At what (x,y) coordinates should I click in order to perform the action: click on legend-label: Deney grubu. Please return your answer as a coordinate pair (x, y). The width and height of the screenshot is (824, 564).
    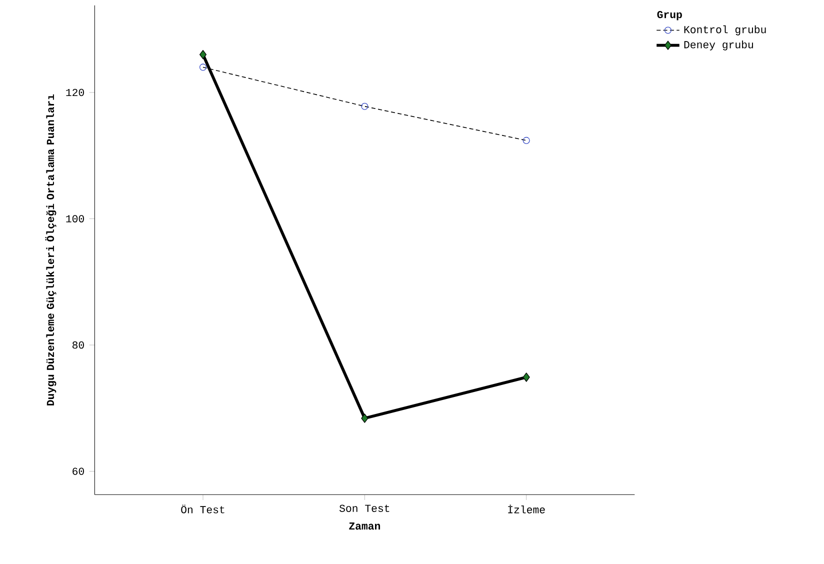
    Looking at the image, I should click on (718, 45).